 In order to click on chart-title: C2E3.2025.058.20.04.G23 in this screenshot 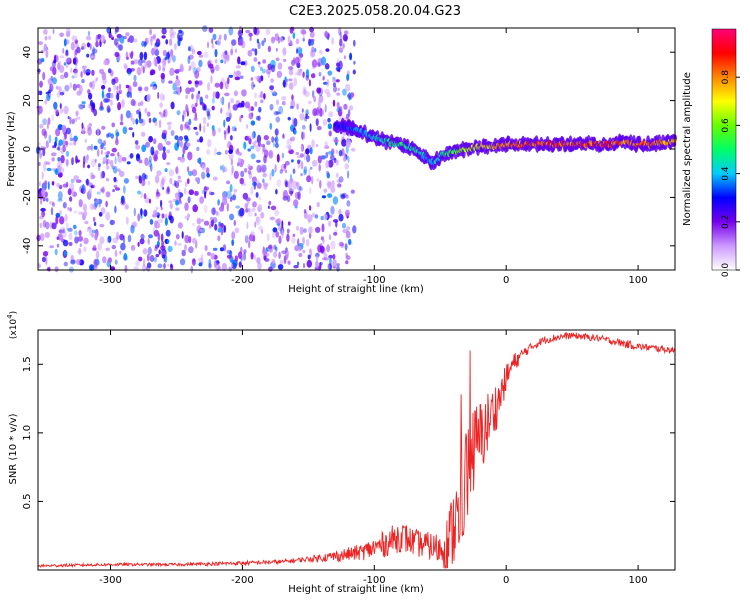, I will do `click(375, 11)`.